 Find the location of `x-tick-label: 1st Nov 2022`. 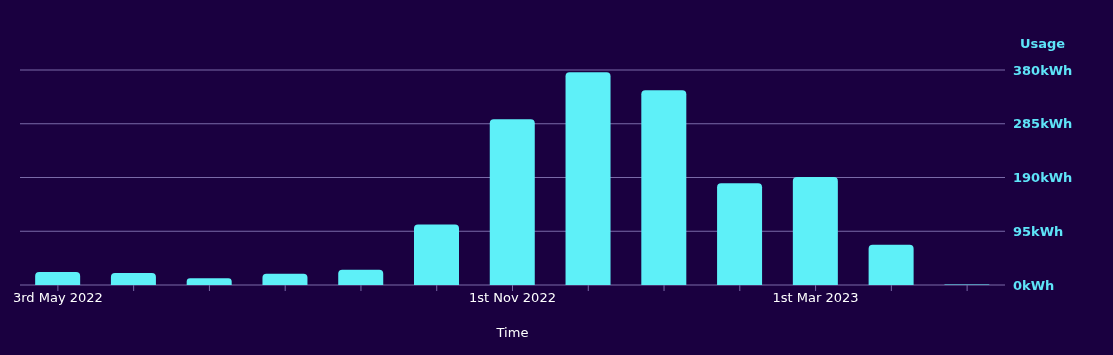

x-tick-label: 1st Nov 2022 is located at coordinates (512, 298).